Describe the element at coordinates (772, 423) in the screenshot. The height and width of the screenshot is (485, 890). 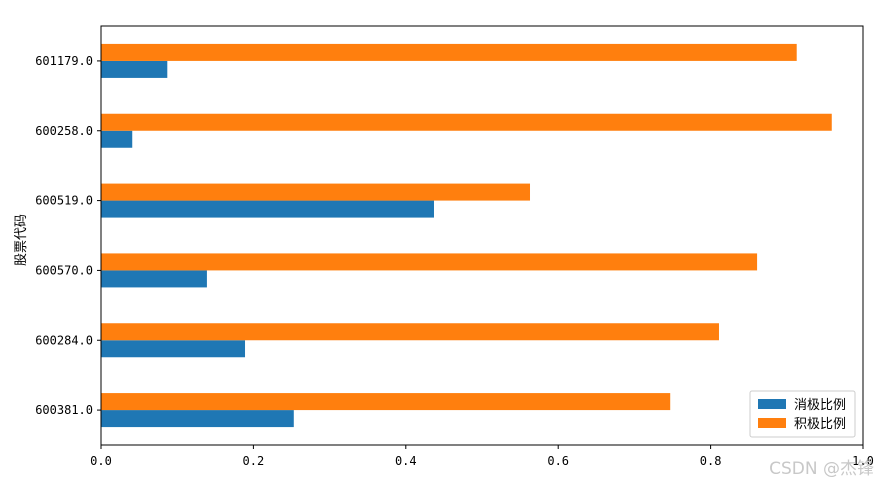
I see `legend-swatch-positive` at that location.